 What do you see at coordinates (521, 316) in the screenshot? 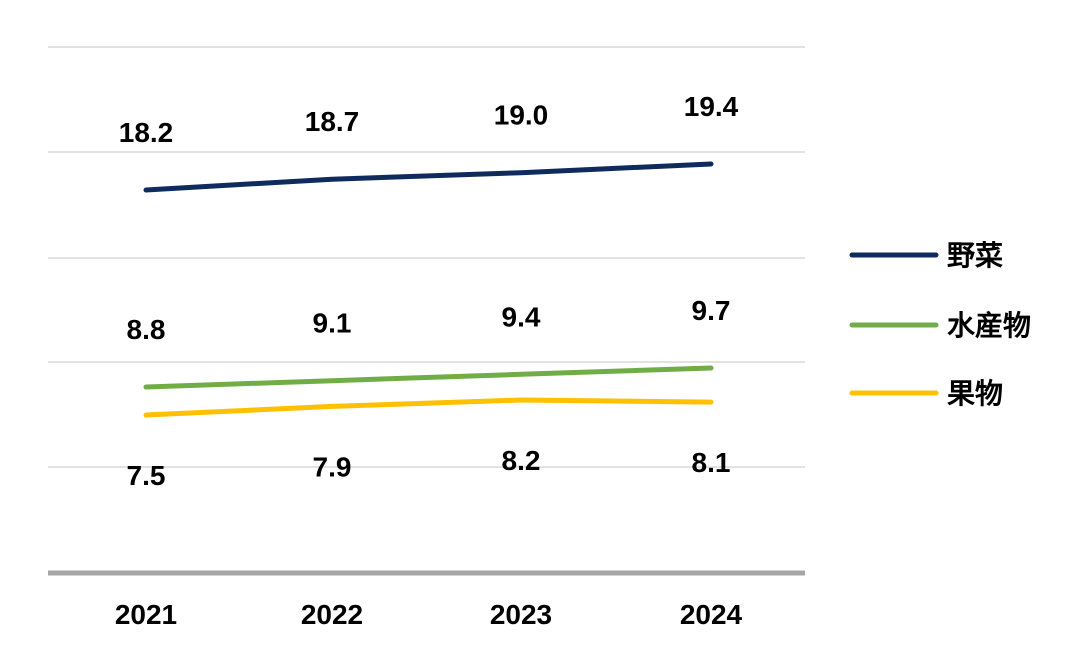
I see `data-label-1-2: 9.4` at bounding box center [521, 316].